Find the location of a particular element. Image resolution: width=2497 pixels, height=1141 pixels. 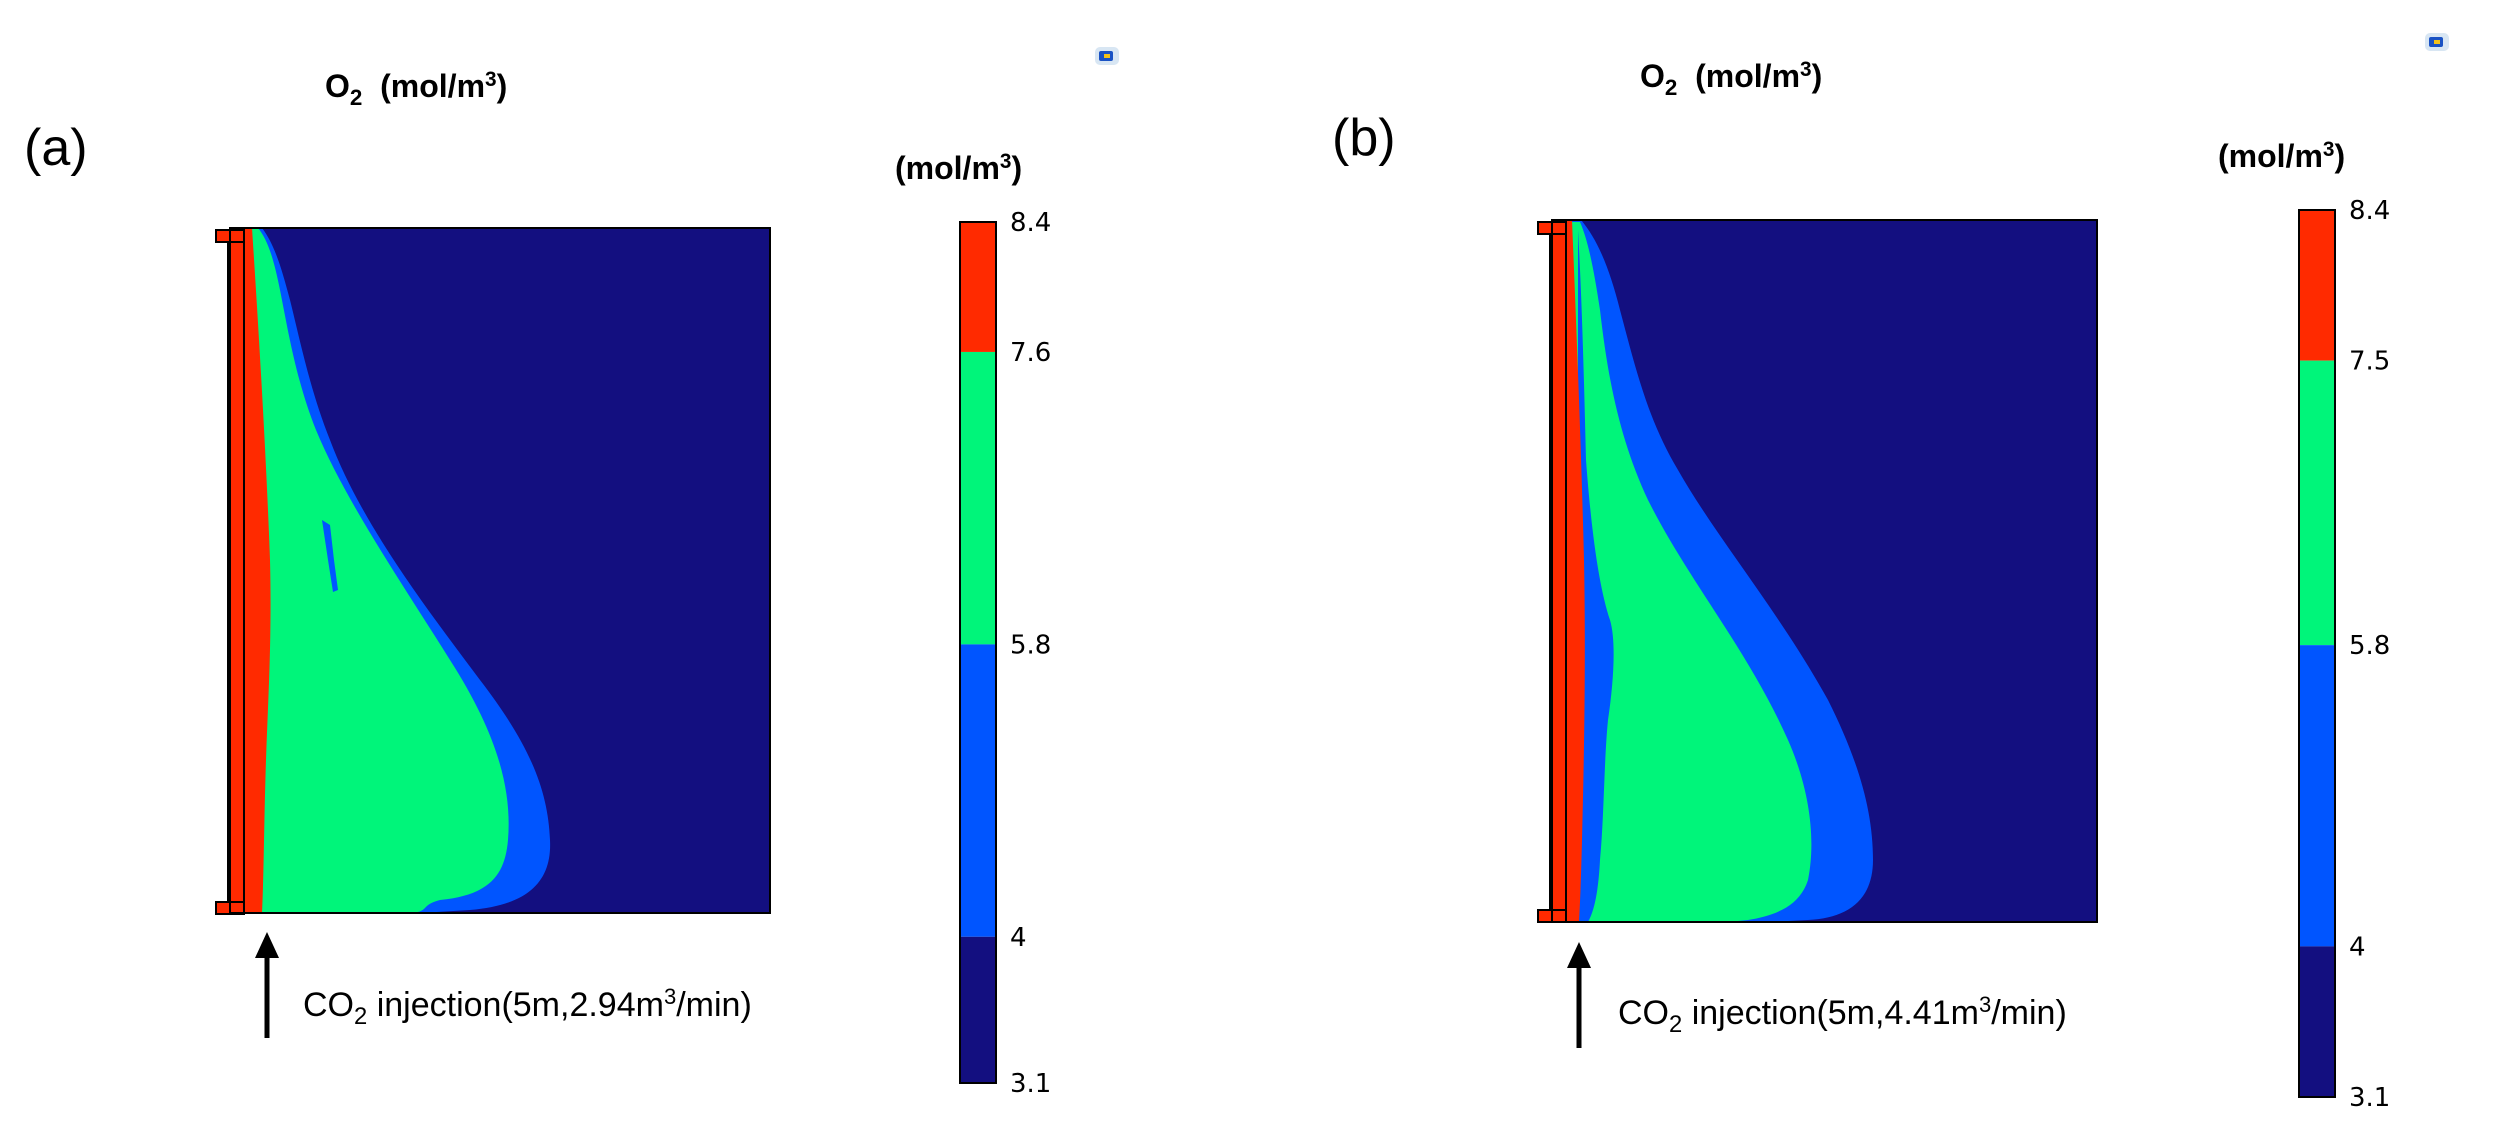

panel-label: (a) is located at coordinates (56, 148).